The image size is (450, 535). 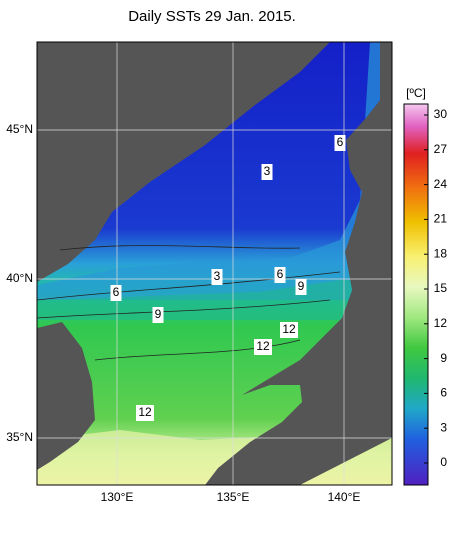 What do you see at coordinates (19, 278) in the screenshot?
I see `lat-label: 40°N` at bounding box center [19, 278].